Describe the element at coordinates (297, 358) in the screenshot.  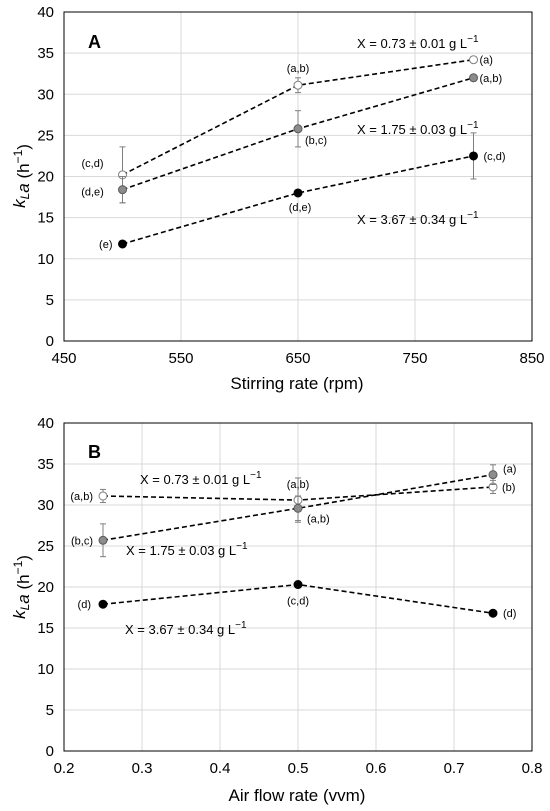
I see `x-tick-label: 650` at that location.